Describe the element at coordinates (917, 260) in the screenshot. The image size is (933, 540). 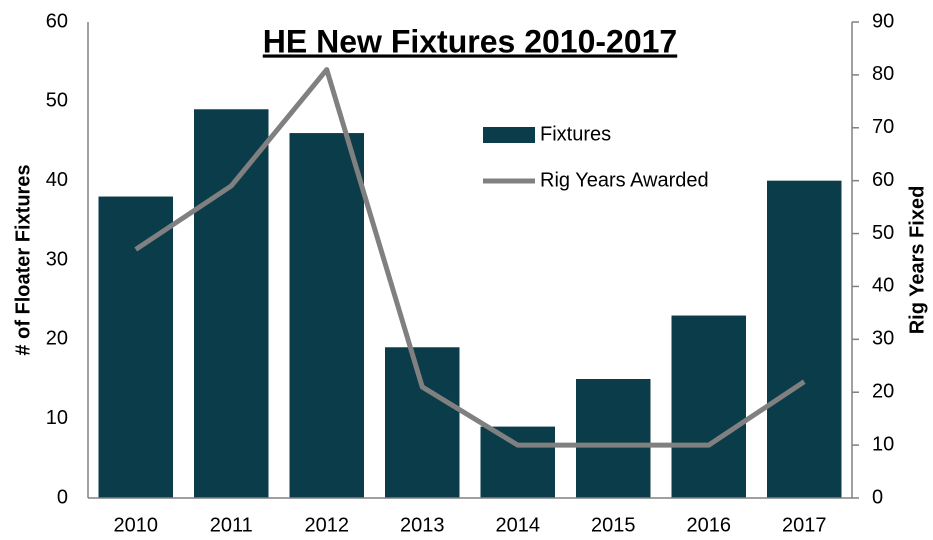
I see `y2-axis-label: Rig Years Fixed` at that location.